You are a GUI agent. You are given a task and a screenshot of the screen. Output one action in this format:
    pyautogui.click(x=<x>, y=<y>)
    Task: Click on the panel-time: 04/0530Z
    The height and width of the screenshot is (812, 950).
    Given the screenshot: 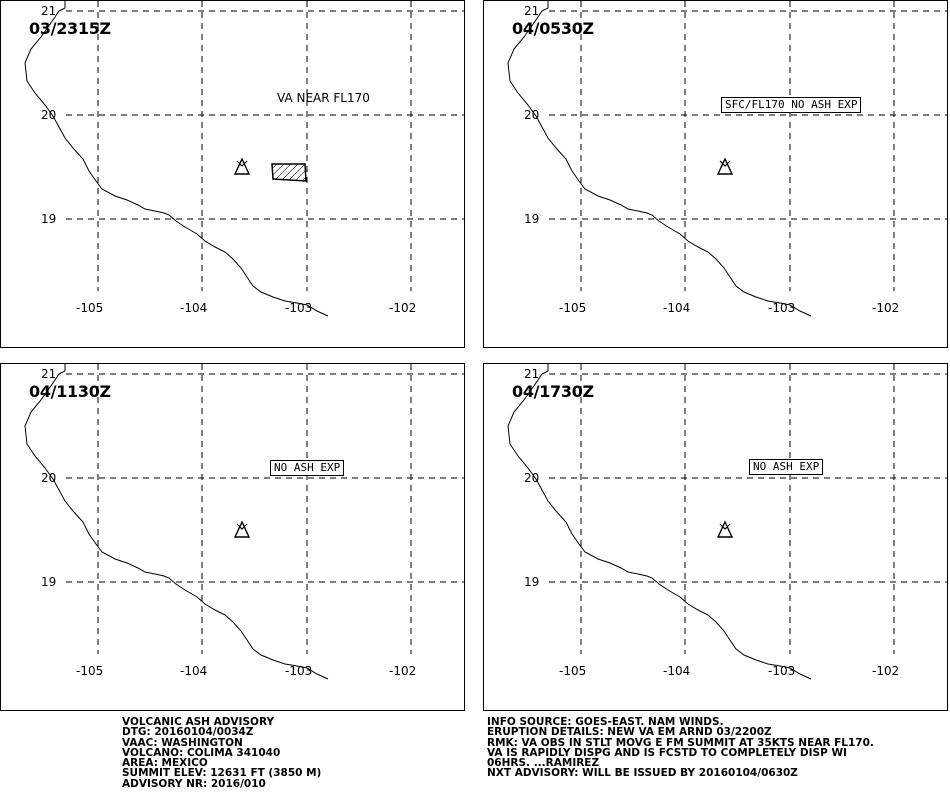 What is the action you would take?
    pyautogui.click(x=553, y=28)
    